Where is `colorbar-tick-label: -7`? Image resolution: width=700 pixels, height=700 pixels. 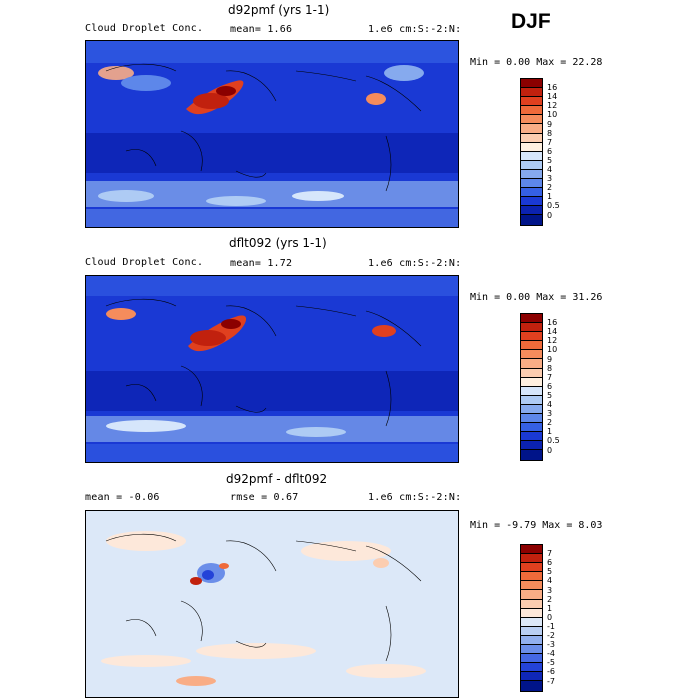 colorbar-tick-label: -7 is located at coordinates (551, 681).